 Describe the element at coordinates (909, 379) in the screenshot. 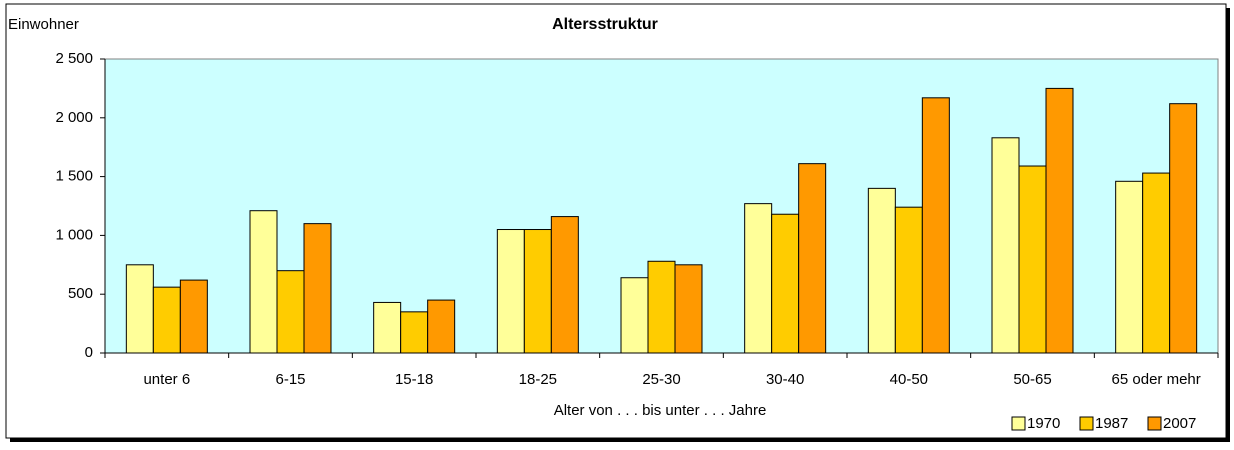

I see `x-tick-label: 40-50` at that location.